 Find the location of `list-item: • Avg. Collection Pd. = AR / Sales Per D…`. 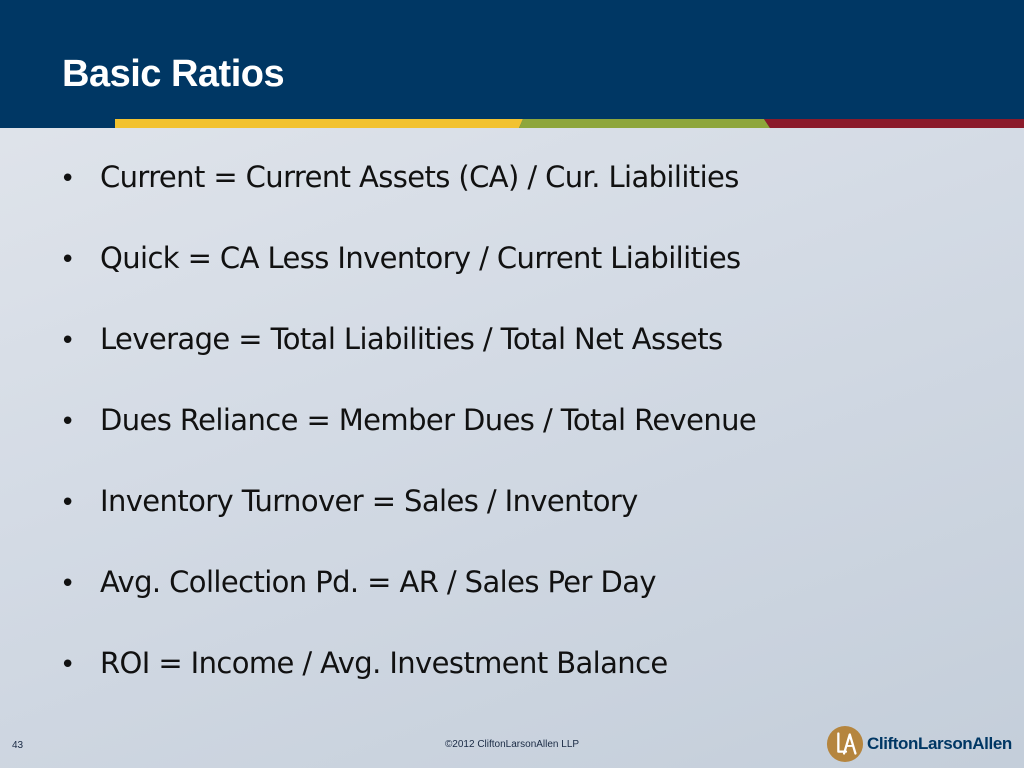

list-item: • Avg. Collection Pd. = AR / Sales Per D… is located at coordinates (408, 605).